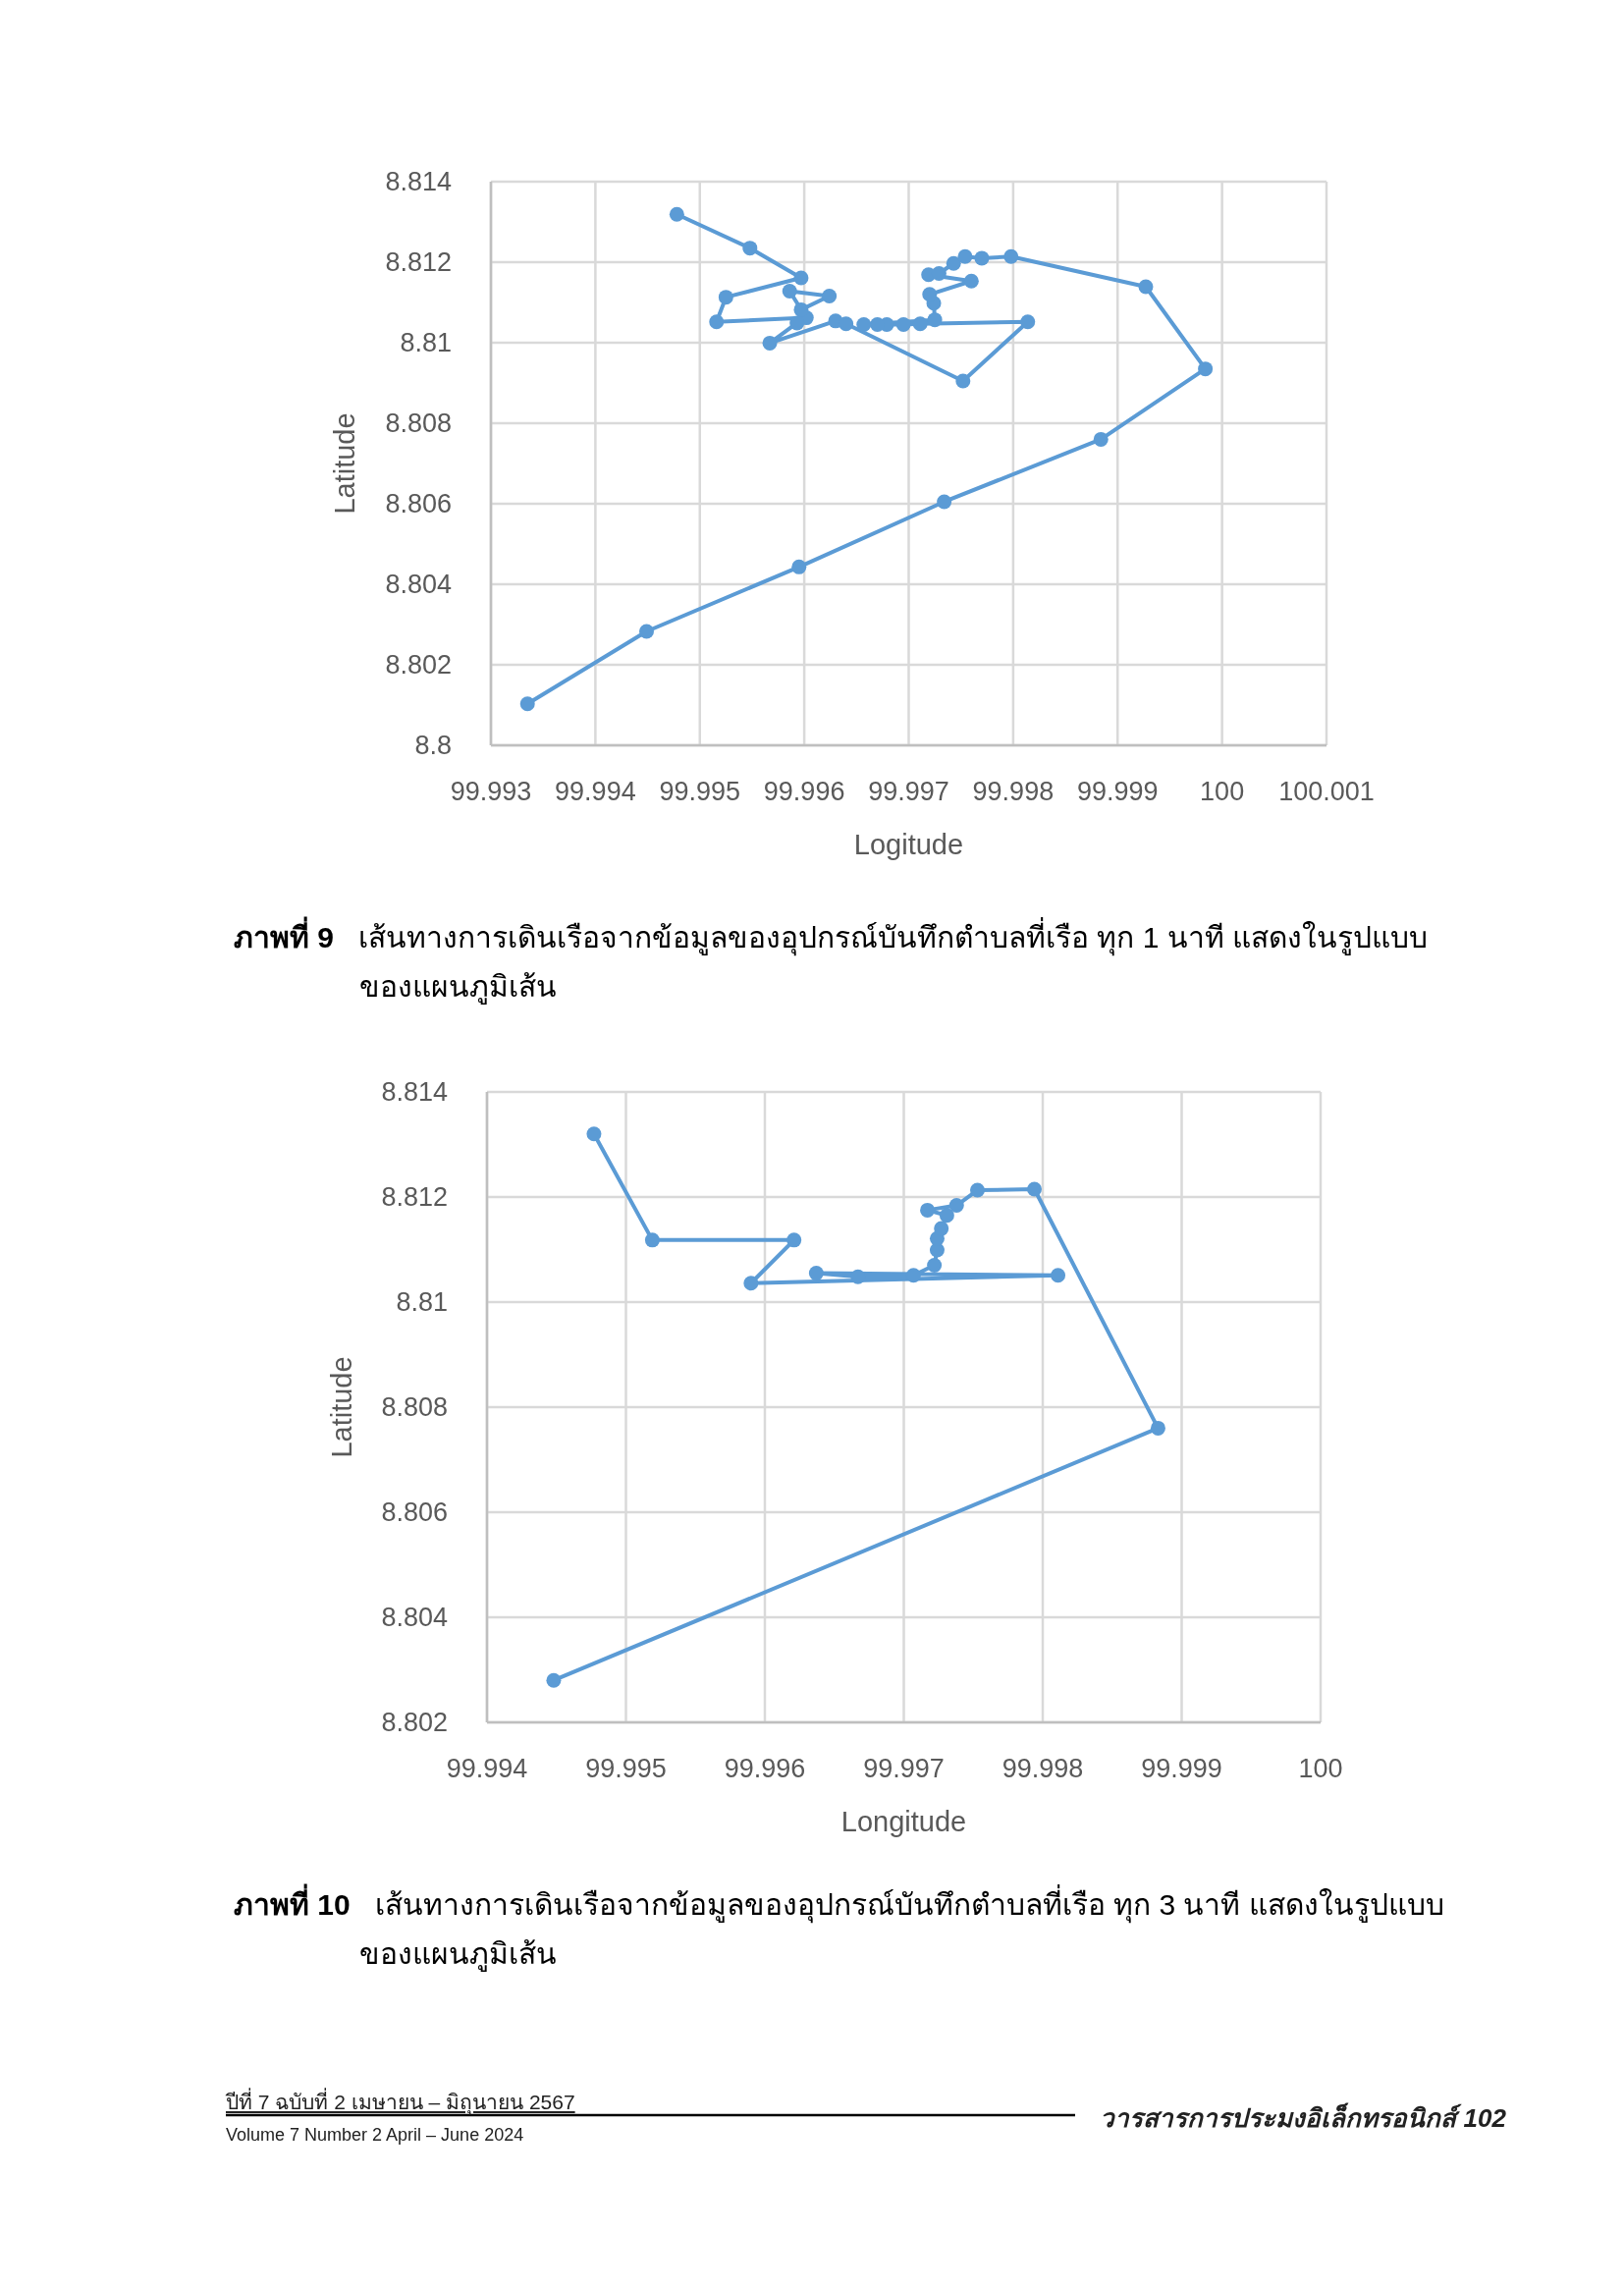 The image size is (1624, 2286). Describe the element at coordinates (1326, 791) in the screenshot. I see `x-tick-label: 100.001` at that location.